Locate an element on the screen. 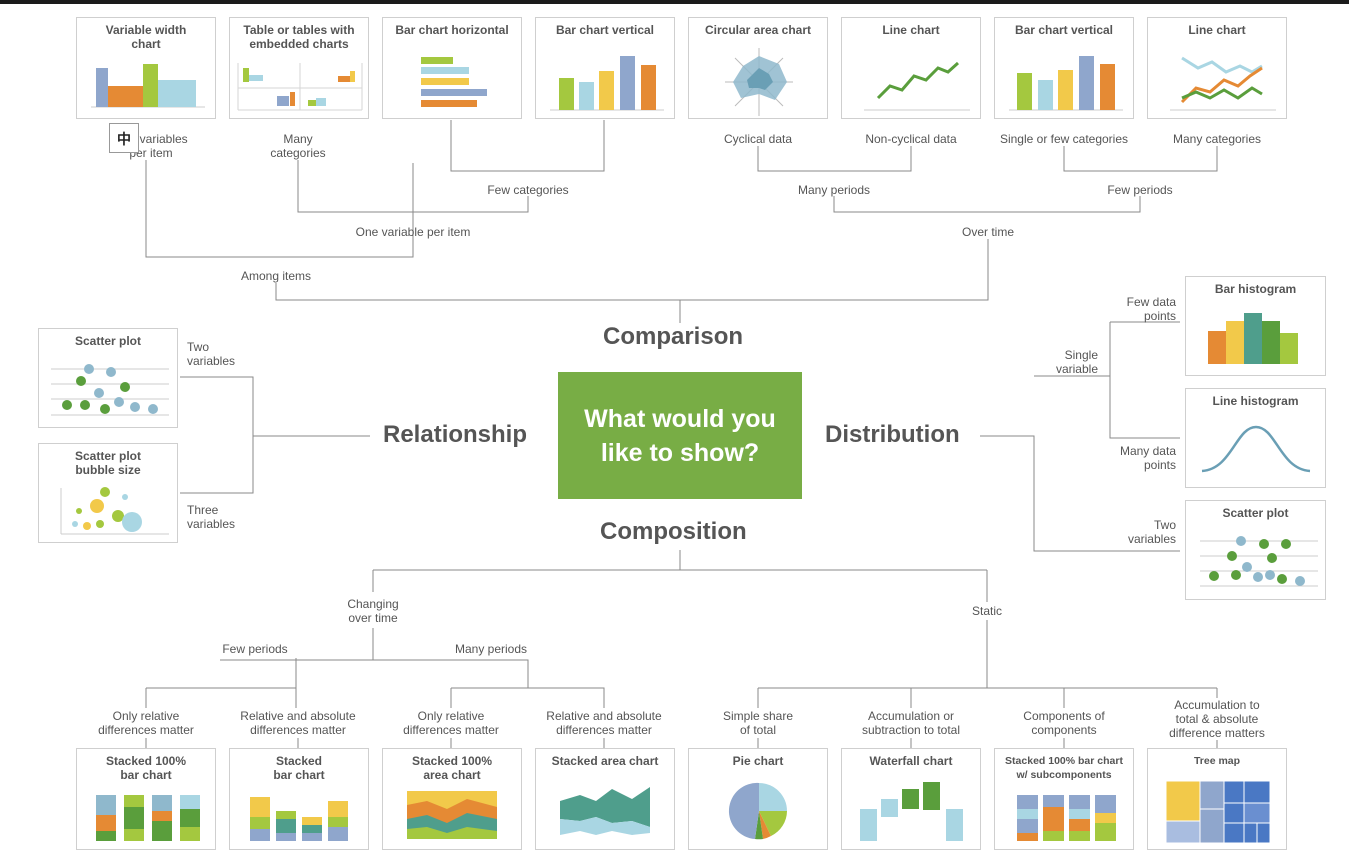  card-bar-histogram: Bar histogram is located at coordinates (1255, 326).